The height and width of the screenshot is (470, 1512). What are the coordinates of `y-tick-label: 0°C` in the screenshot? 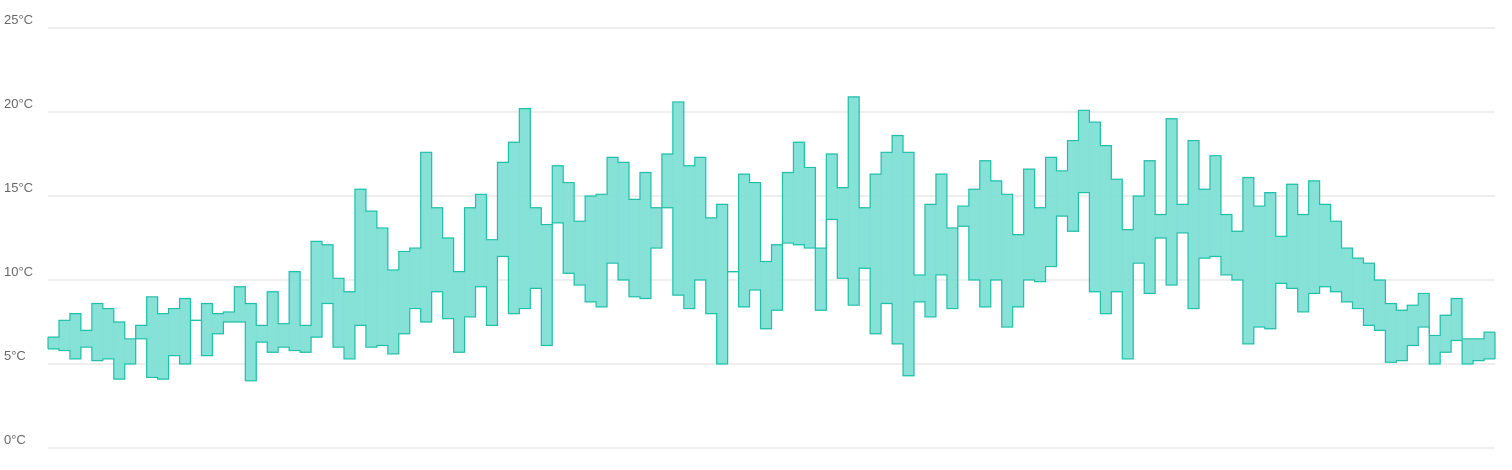 It's located at (15, 439).